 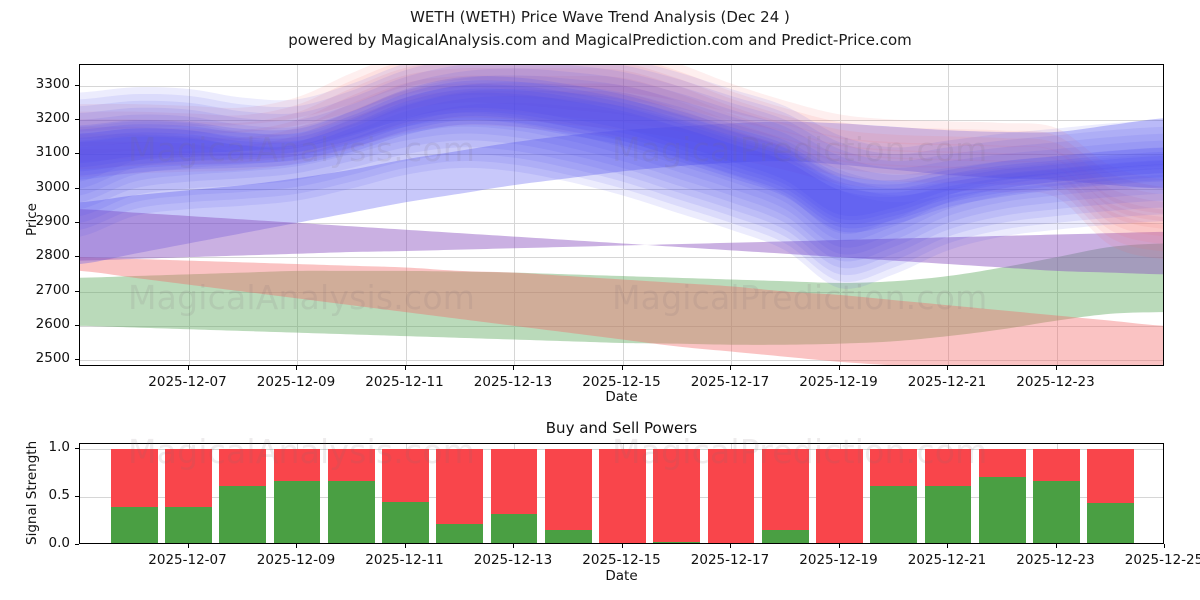 What do you see at coordinates (52, 186) in the screenshot?
I see `price-y-tick-label: 3000` at bounding box center [52, 186].